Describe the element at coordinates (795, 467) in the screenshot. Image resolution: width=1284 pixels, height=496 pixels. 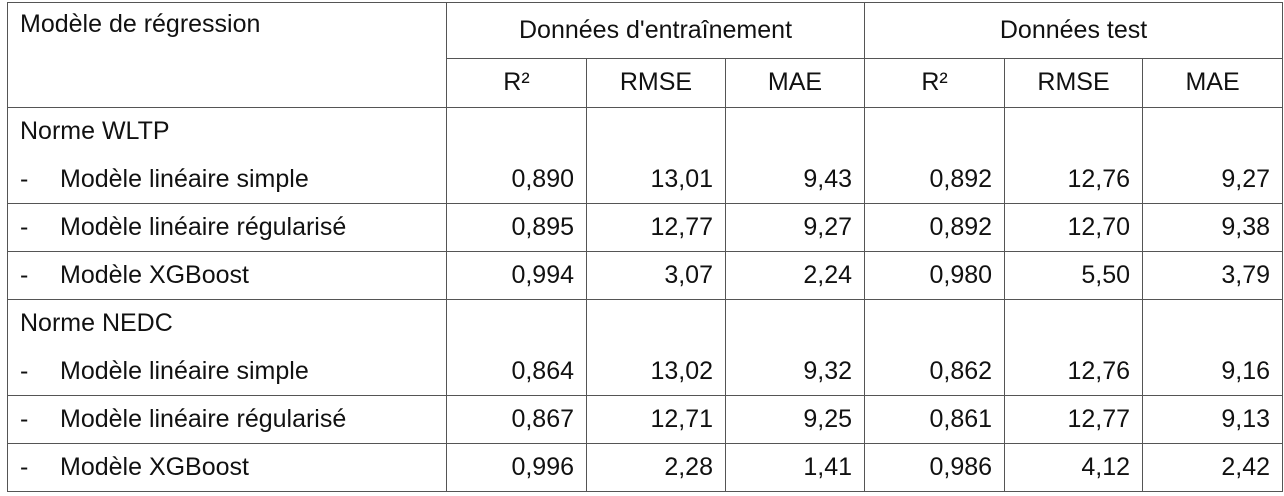
I see `value-train-mae: 1,41` at that location.